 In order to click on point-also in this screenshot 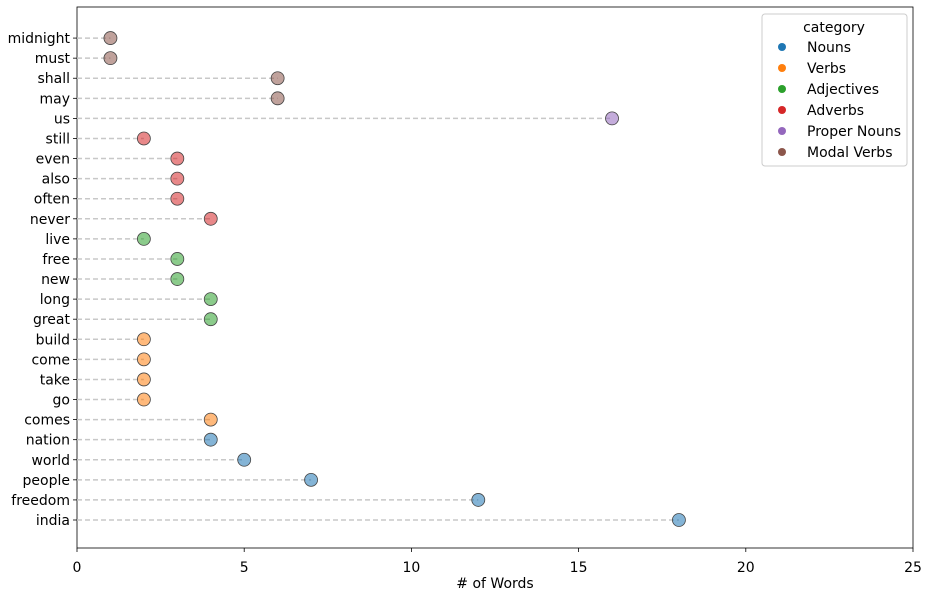, I will do `click(177, 178)`.